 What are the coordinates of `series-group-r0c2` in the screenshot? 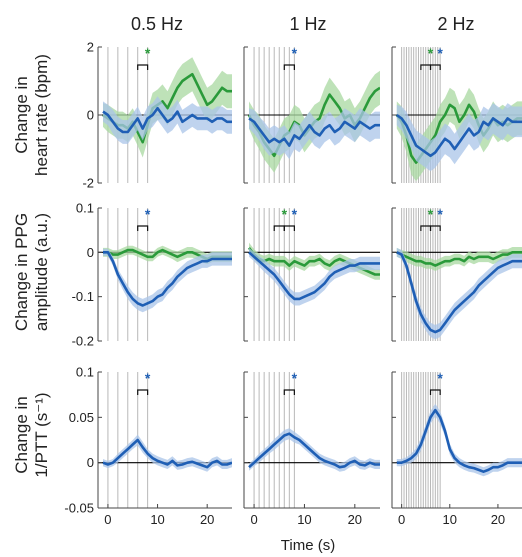 It's located at (458, 134).